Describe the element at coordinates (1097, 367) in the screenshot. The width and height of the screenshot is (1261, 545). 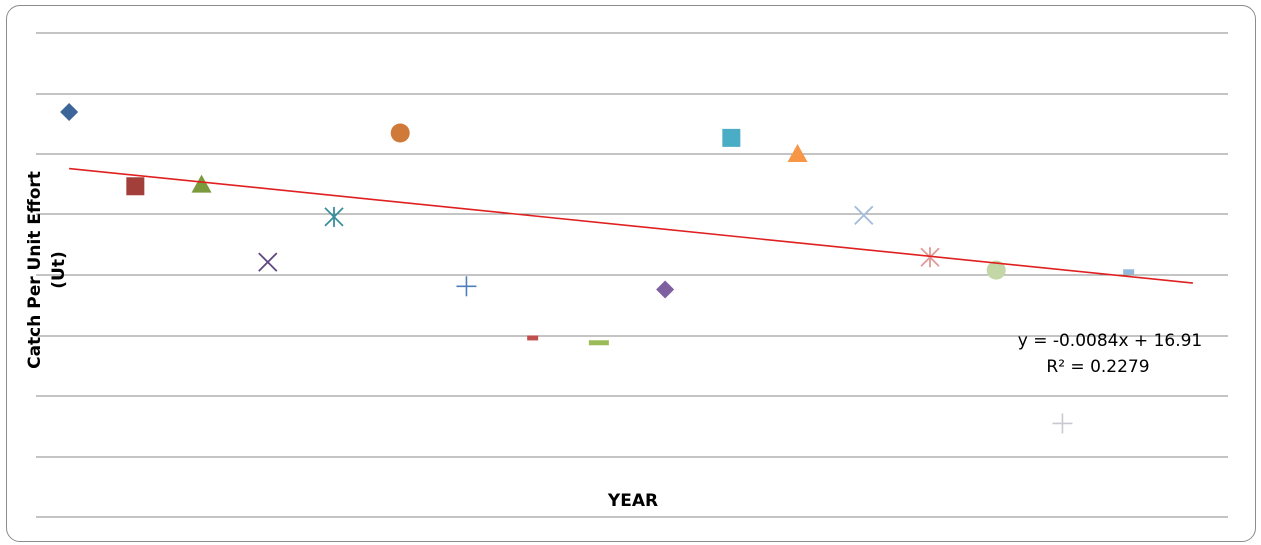
I see `trendline-r-squared: R² = 0.2279` at that location.